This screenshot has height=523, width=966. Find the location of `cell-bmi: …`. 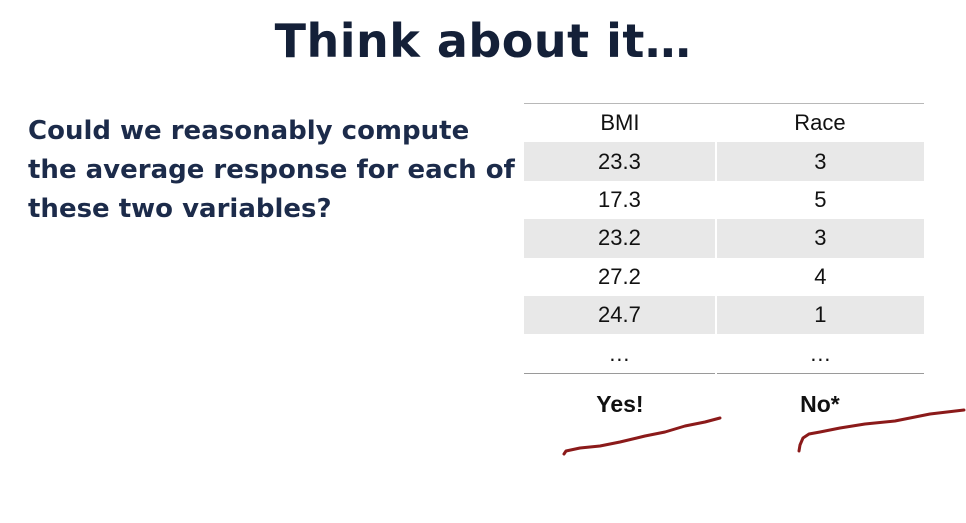

cell-bmi: … is located at coordinates (620, 354).